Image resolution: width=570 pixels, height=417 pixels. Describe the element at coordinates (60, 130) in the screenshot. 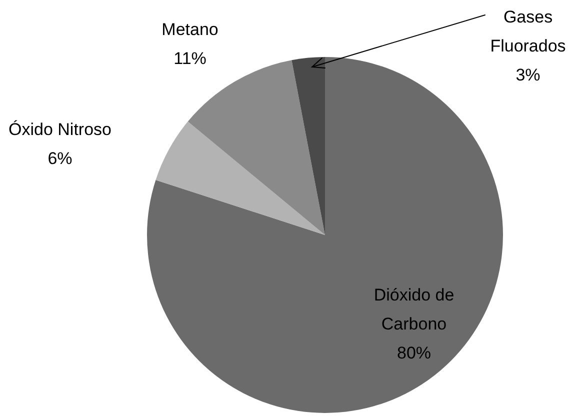

I see `slice-label: Óxido Nitroso` at that location.